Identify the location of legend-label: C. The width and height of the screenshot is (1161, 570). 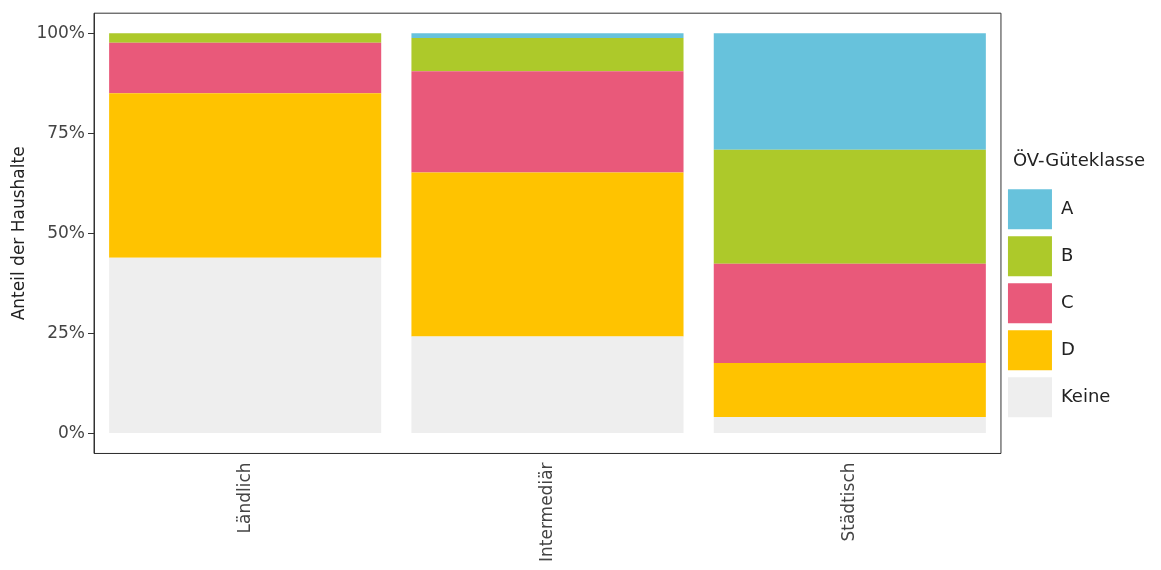
(1067, 301).